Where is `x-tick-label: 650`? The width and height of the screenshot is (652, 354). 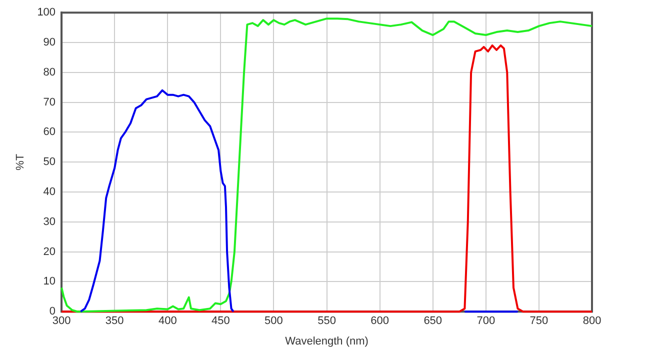
x-tick-label: 650 is located at coordinates (433, 321).